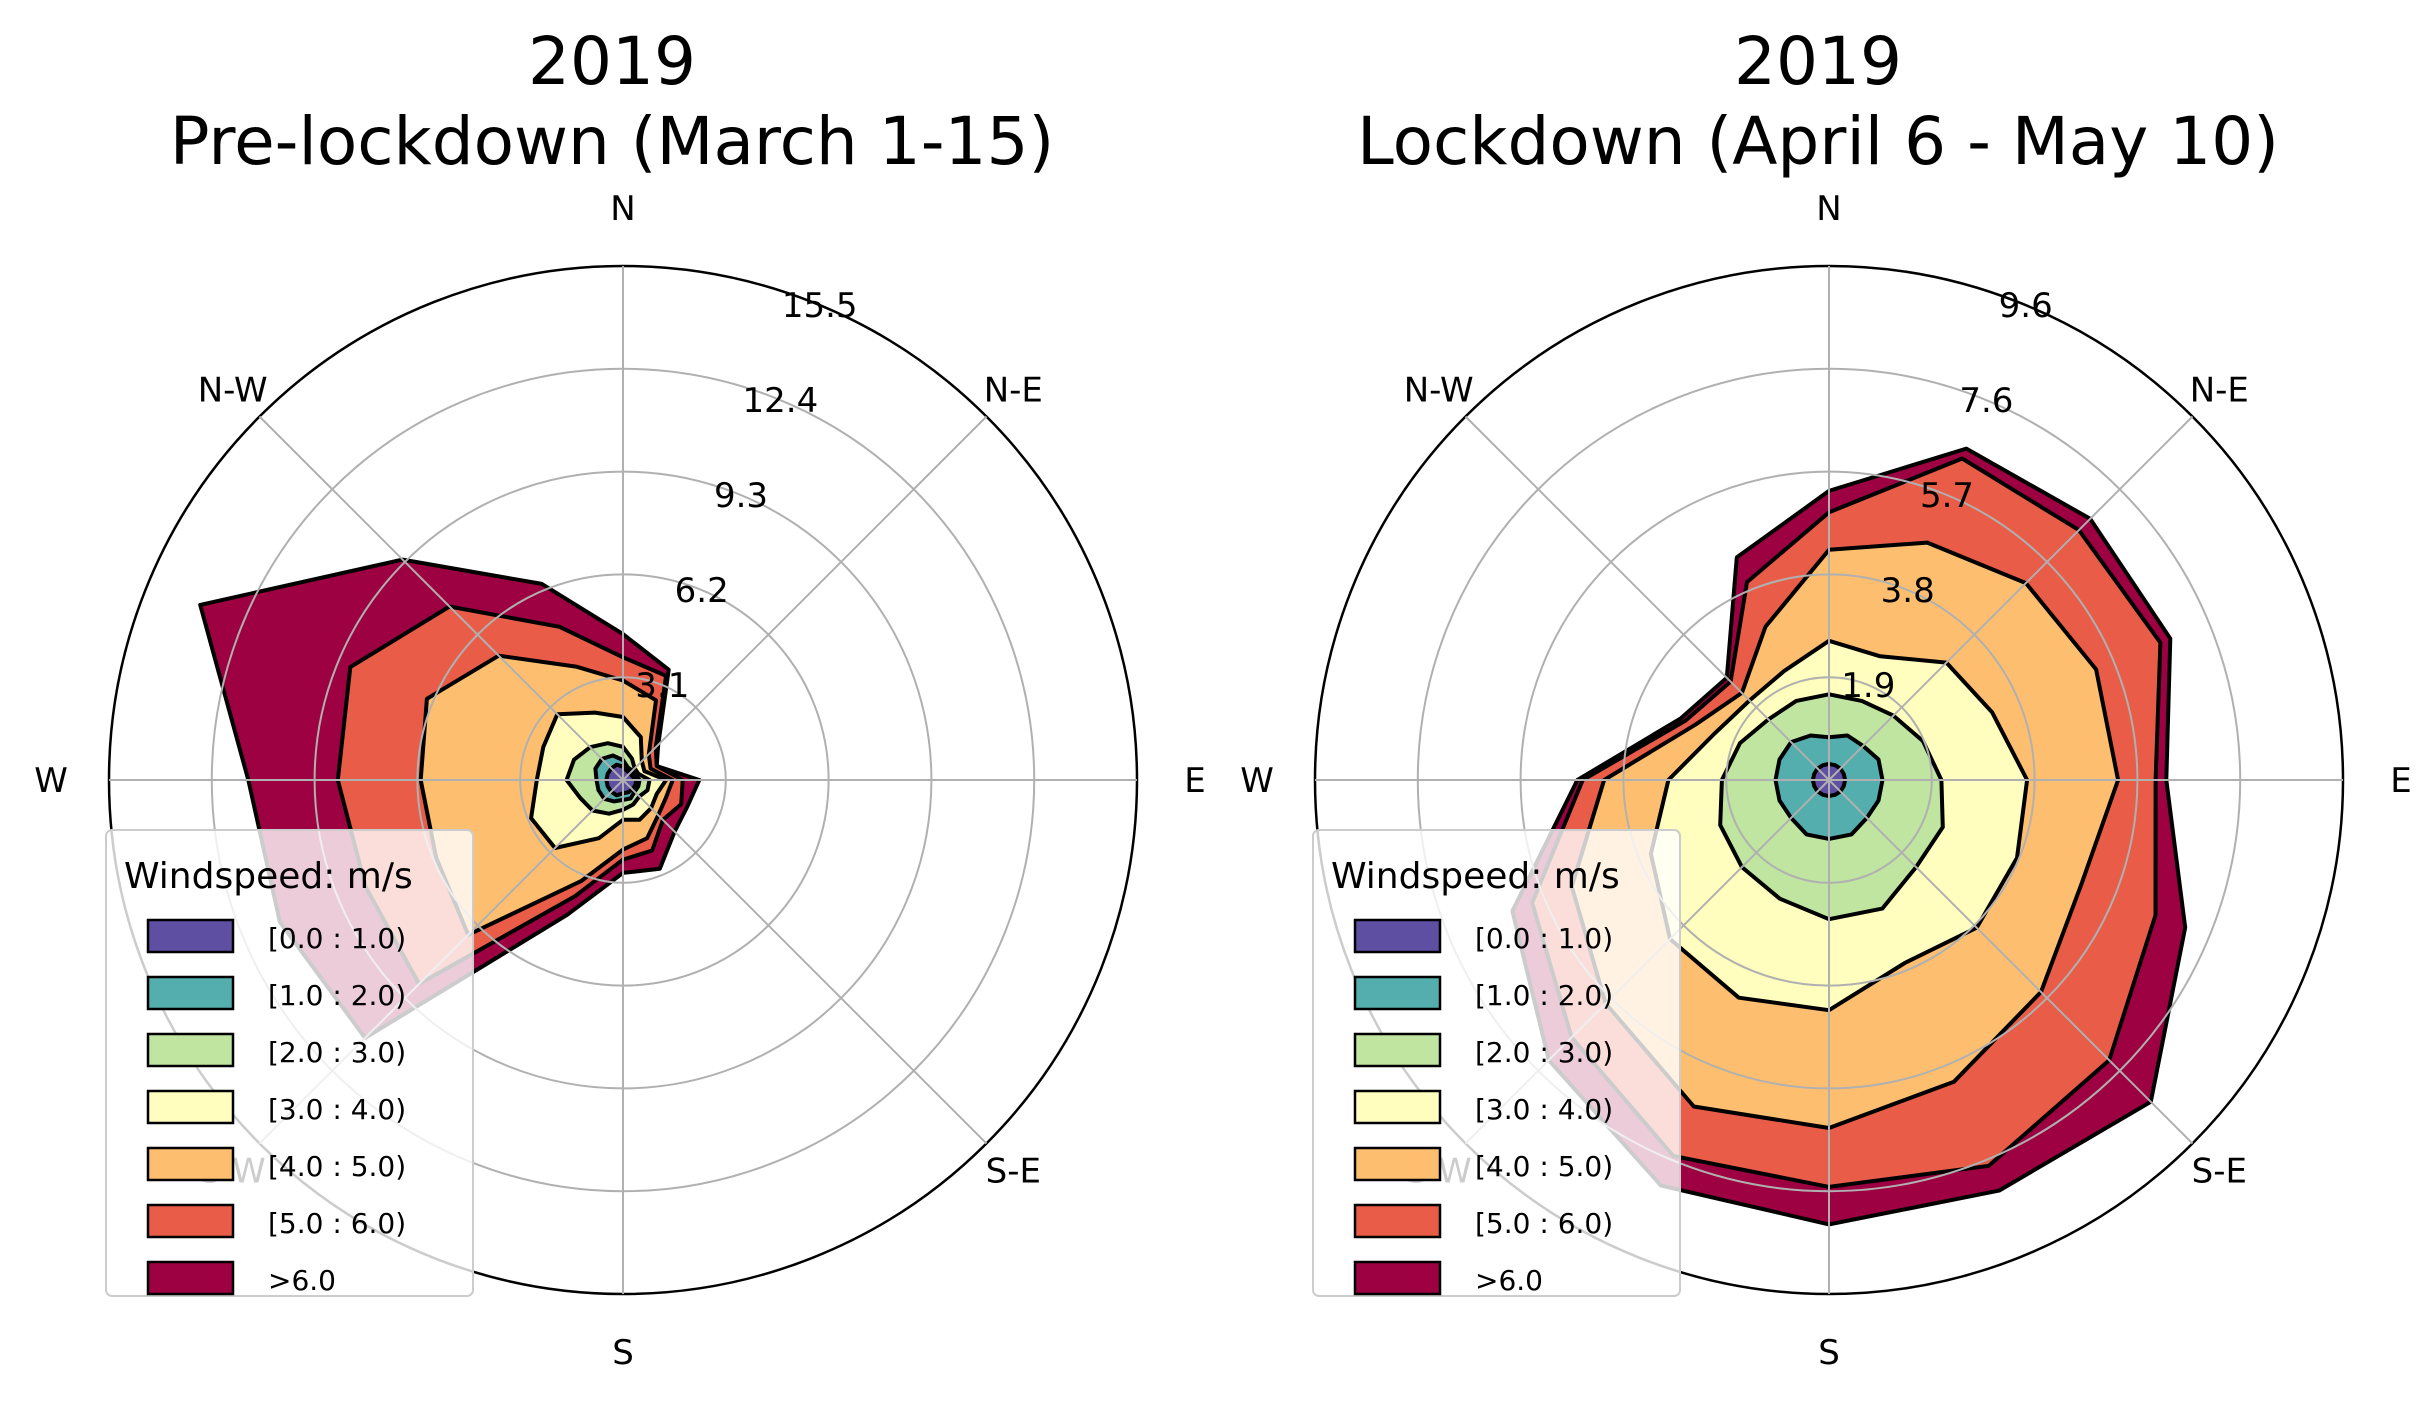  Describe the element at coordinates (820, 306) in the screenshot. I see `ring-tick-label: 15.5` at that location.